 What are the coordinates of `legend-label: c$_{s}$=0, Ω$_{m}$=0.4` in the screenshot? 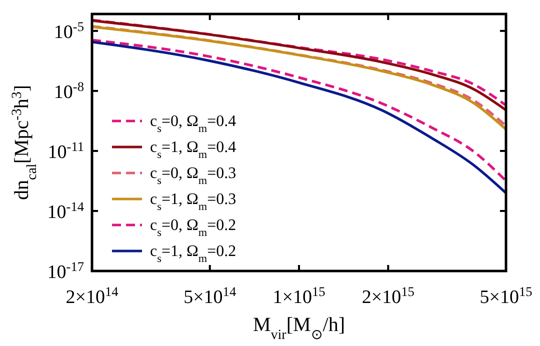 It's located at (193, 124).